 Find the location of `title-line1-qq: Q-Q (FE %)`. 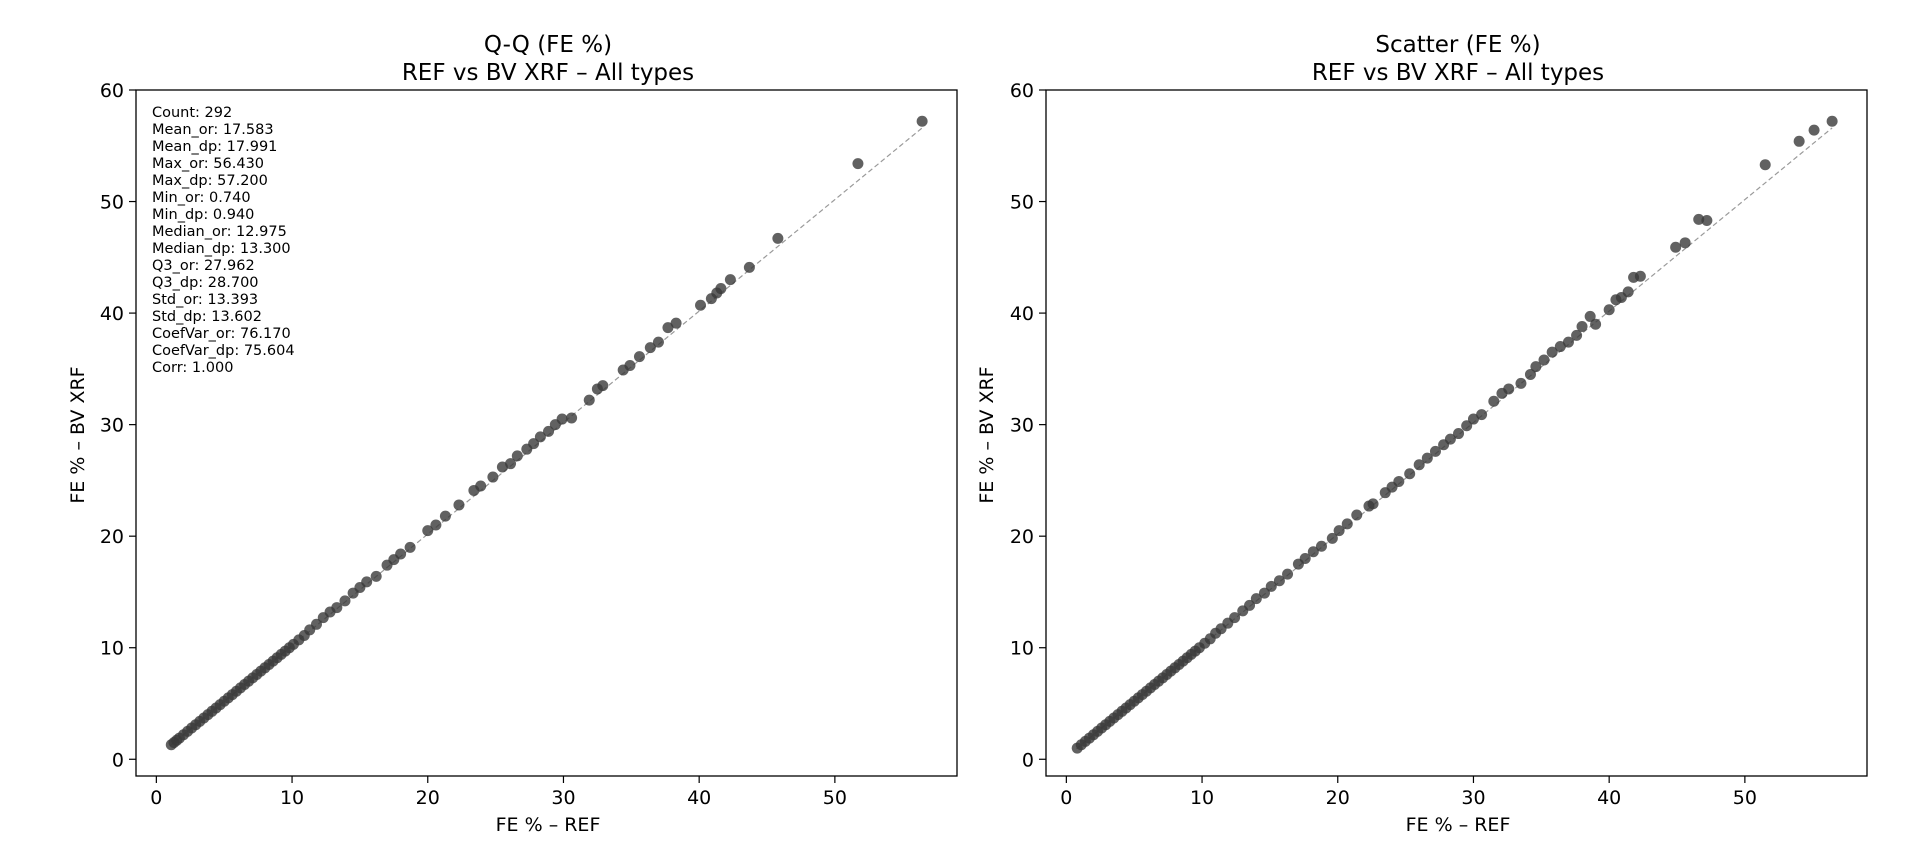

title-line1-qq: Q-Q (FE %) is located at coordinates (548, 45).